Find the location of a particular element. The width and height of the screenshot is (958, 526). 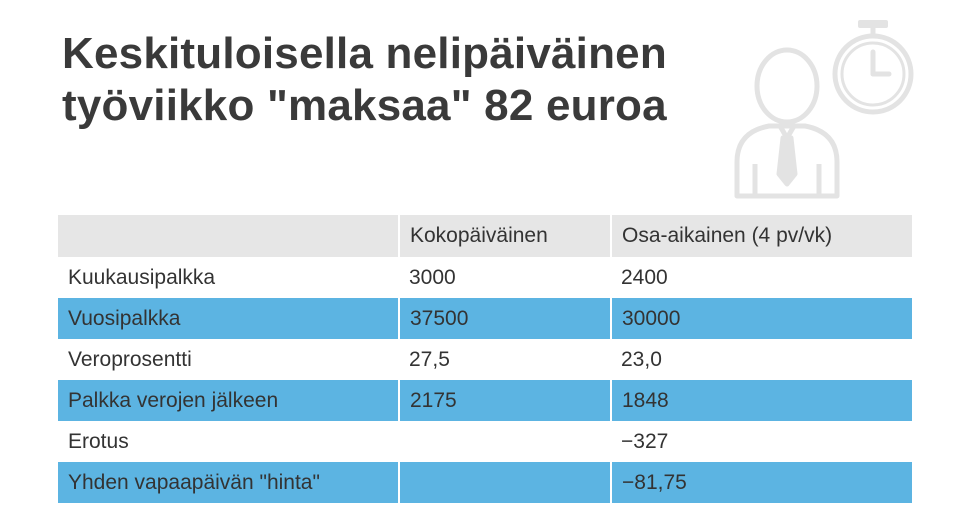

table-row: Kuukausipalkka 3000 2400 is located at coordinates (485, 277).